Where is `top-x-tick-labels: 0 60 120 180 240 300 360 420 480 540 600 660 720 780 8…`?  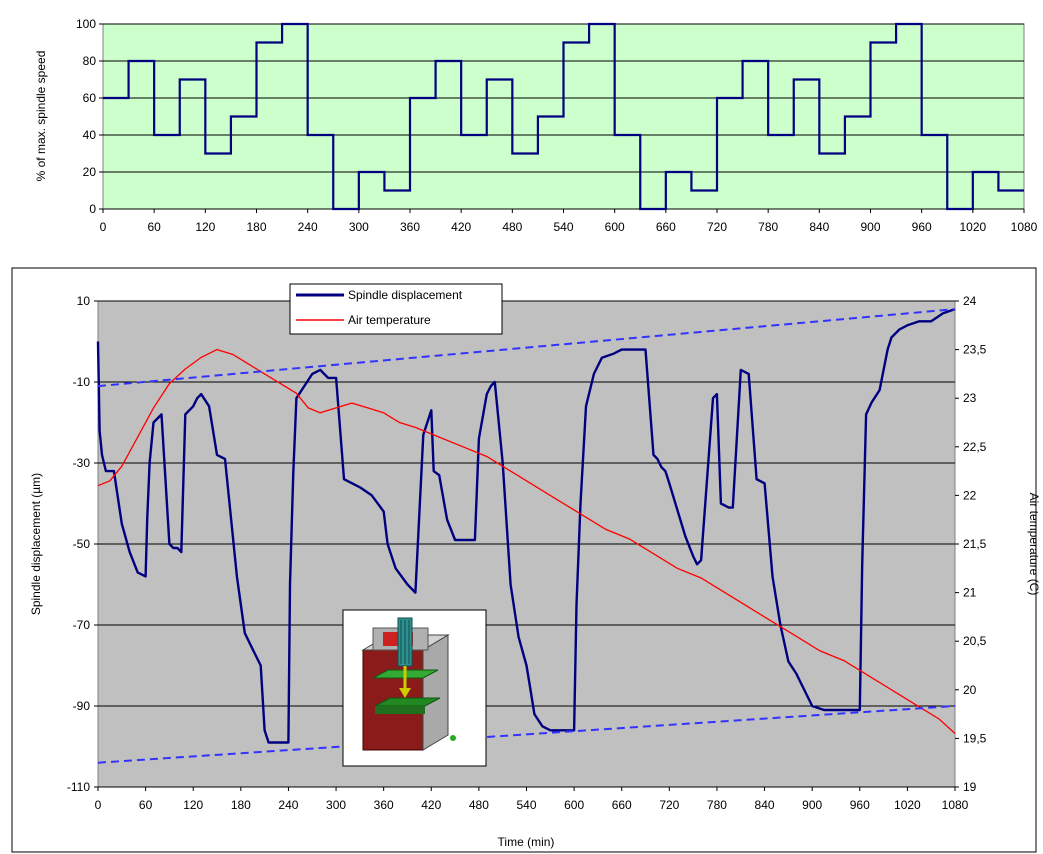 top-x-tick-labels: 0 60 120 180 240 300 360 420 480 540 600 660 720 780 8… is located at coordinates (569, 221).